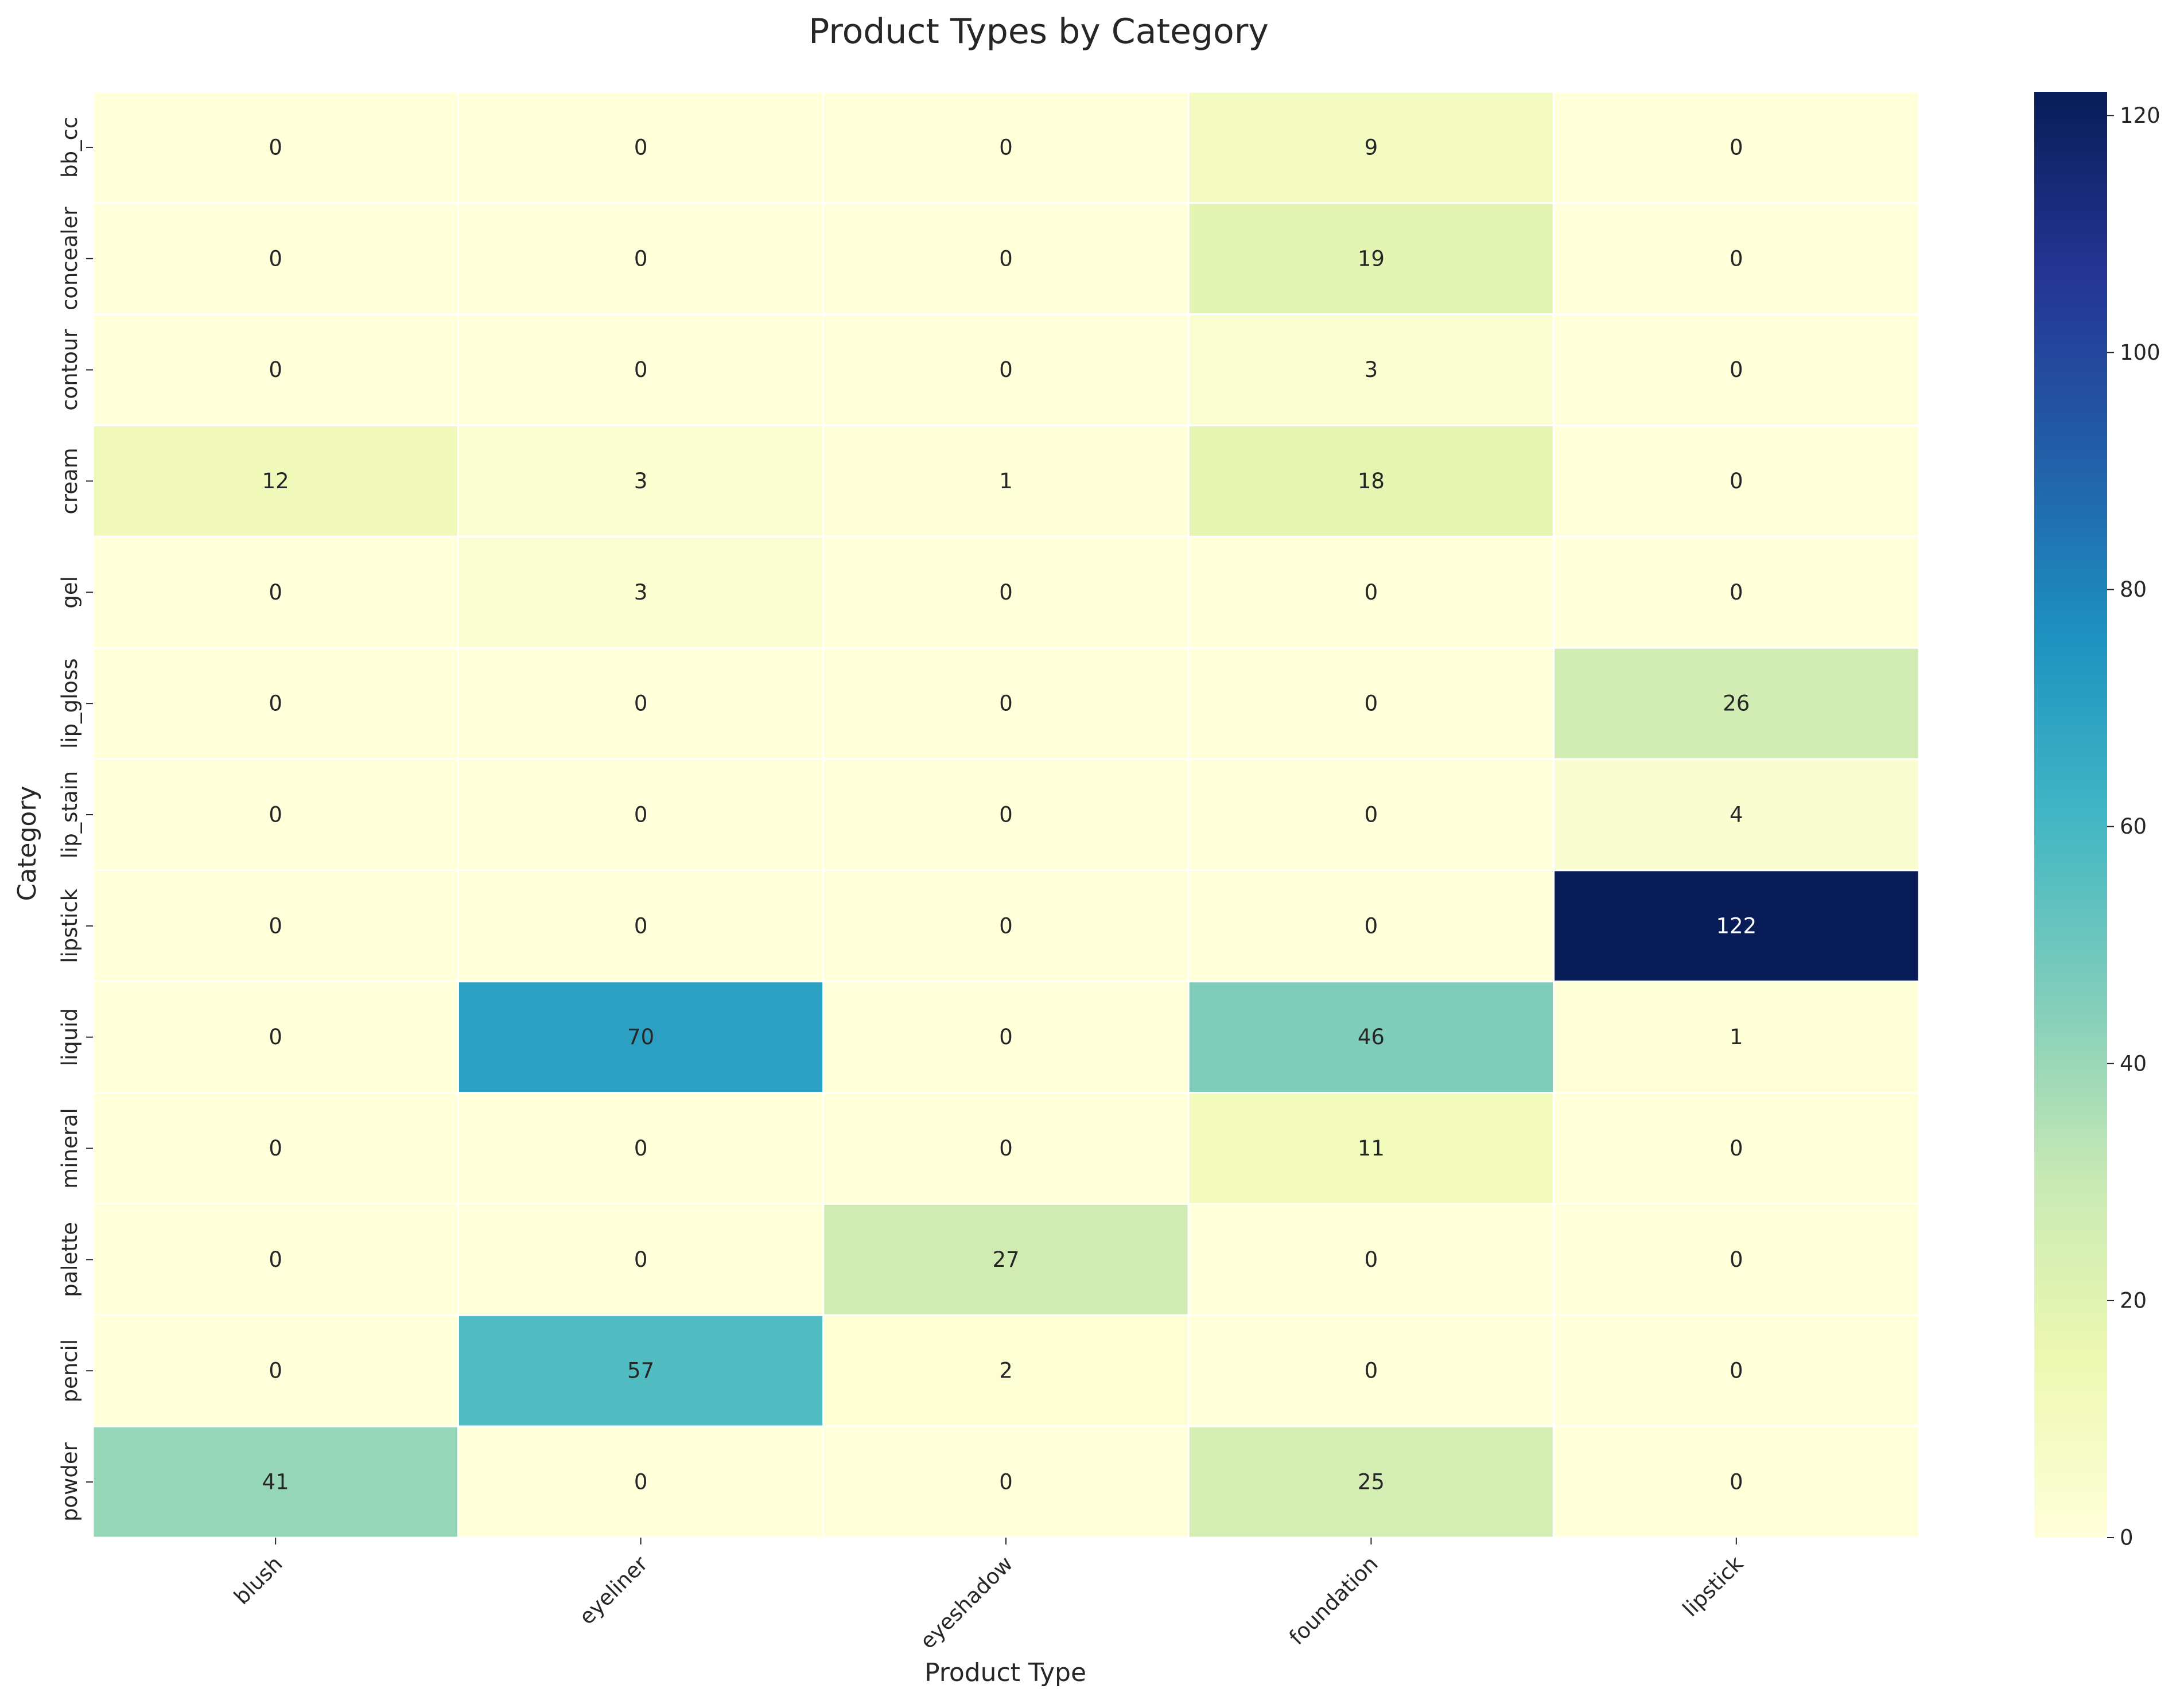 The height and width of the screenshot is (1708, 2180). What do you see at coordinates (613, 1590) in the screenshot?
I see `x-tick-label: eyeliner` at bounding box center [613, 1590].